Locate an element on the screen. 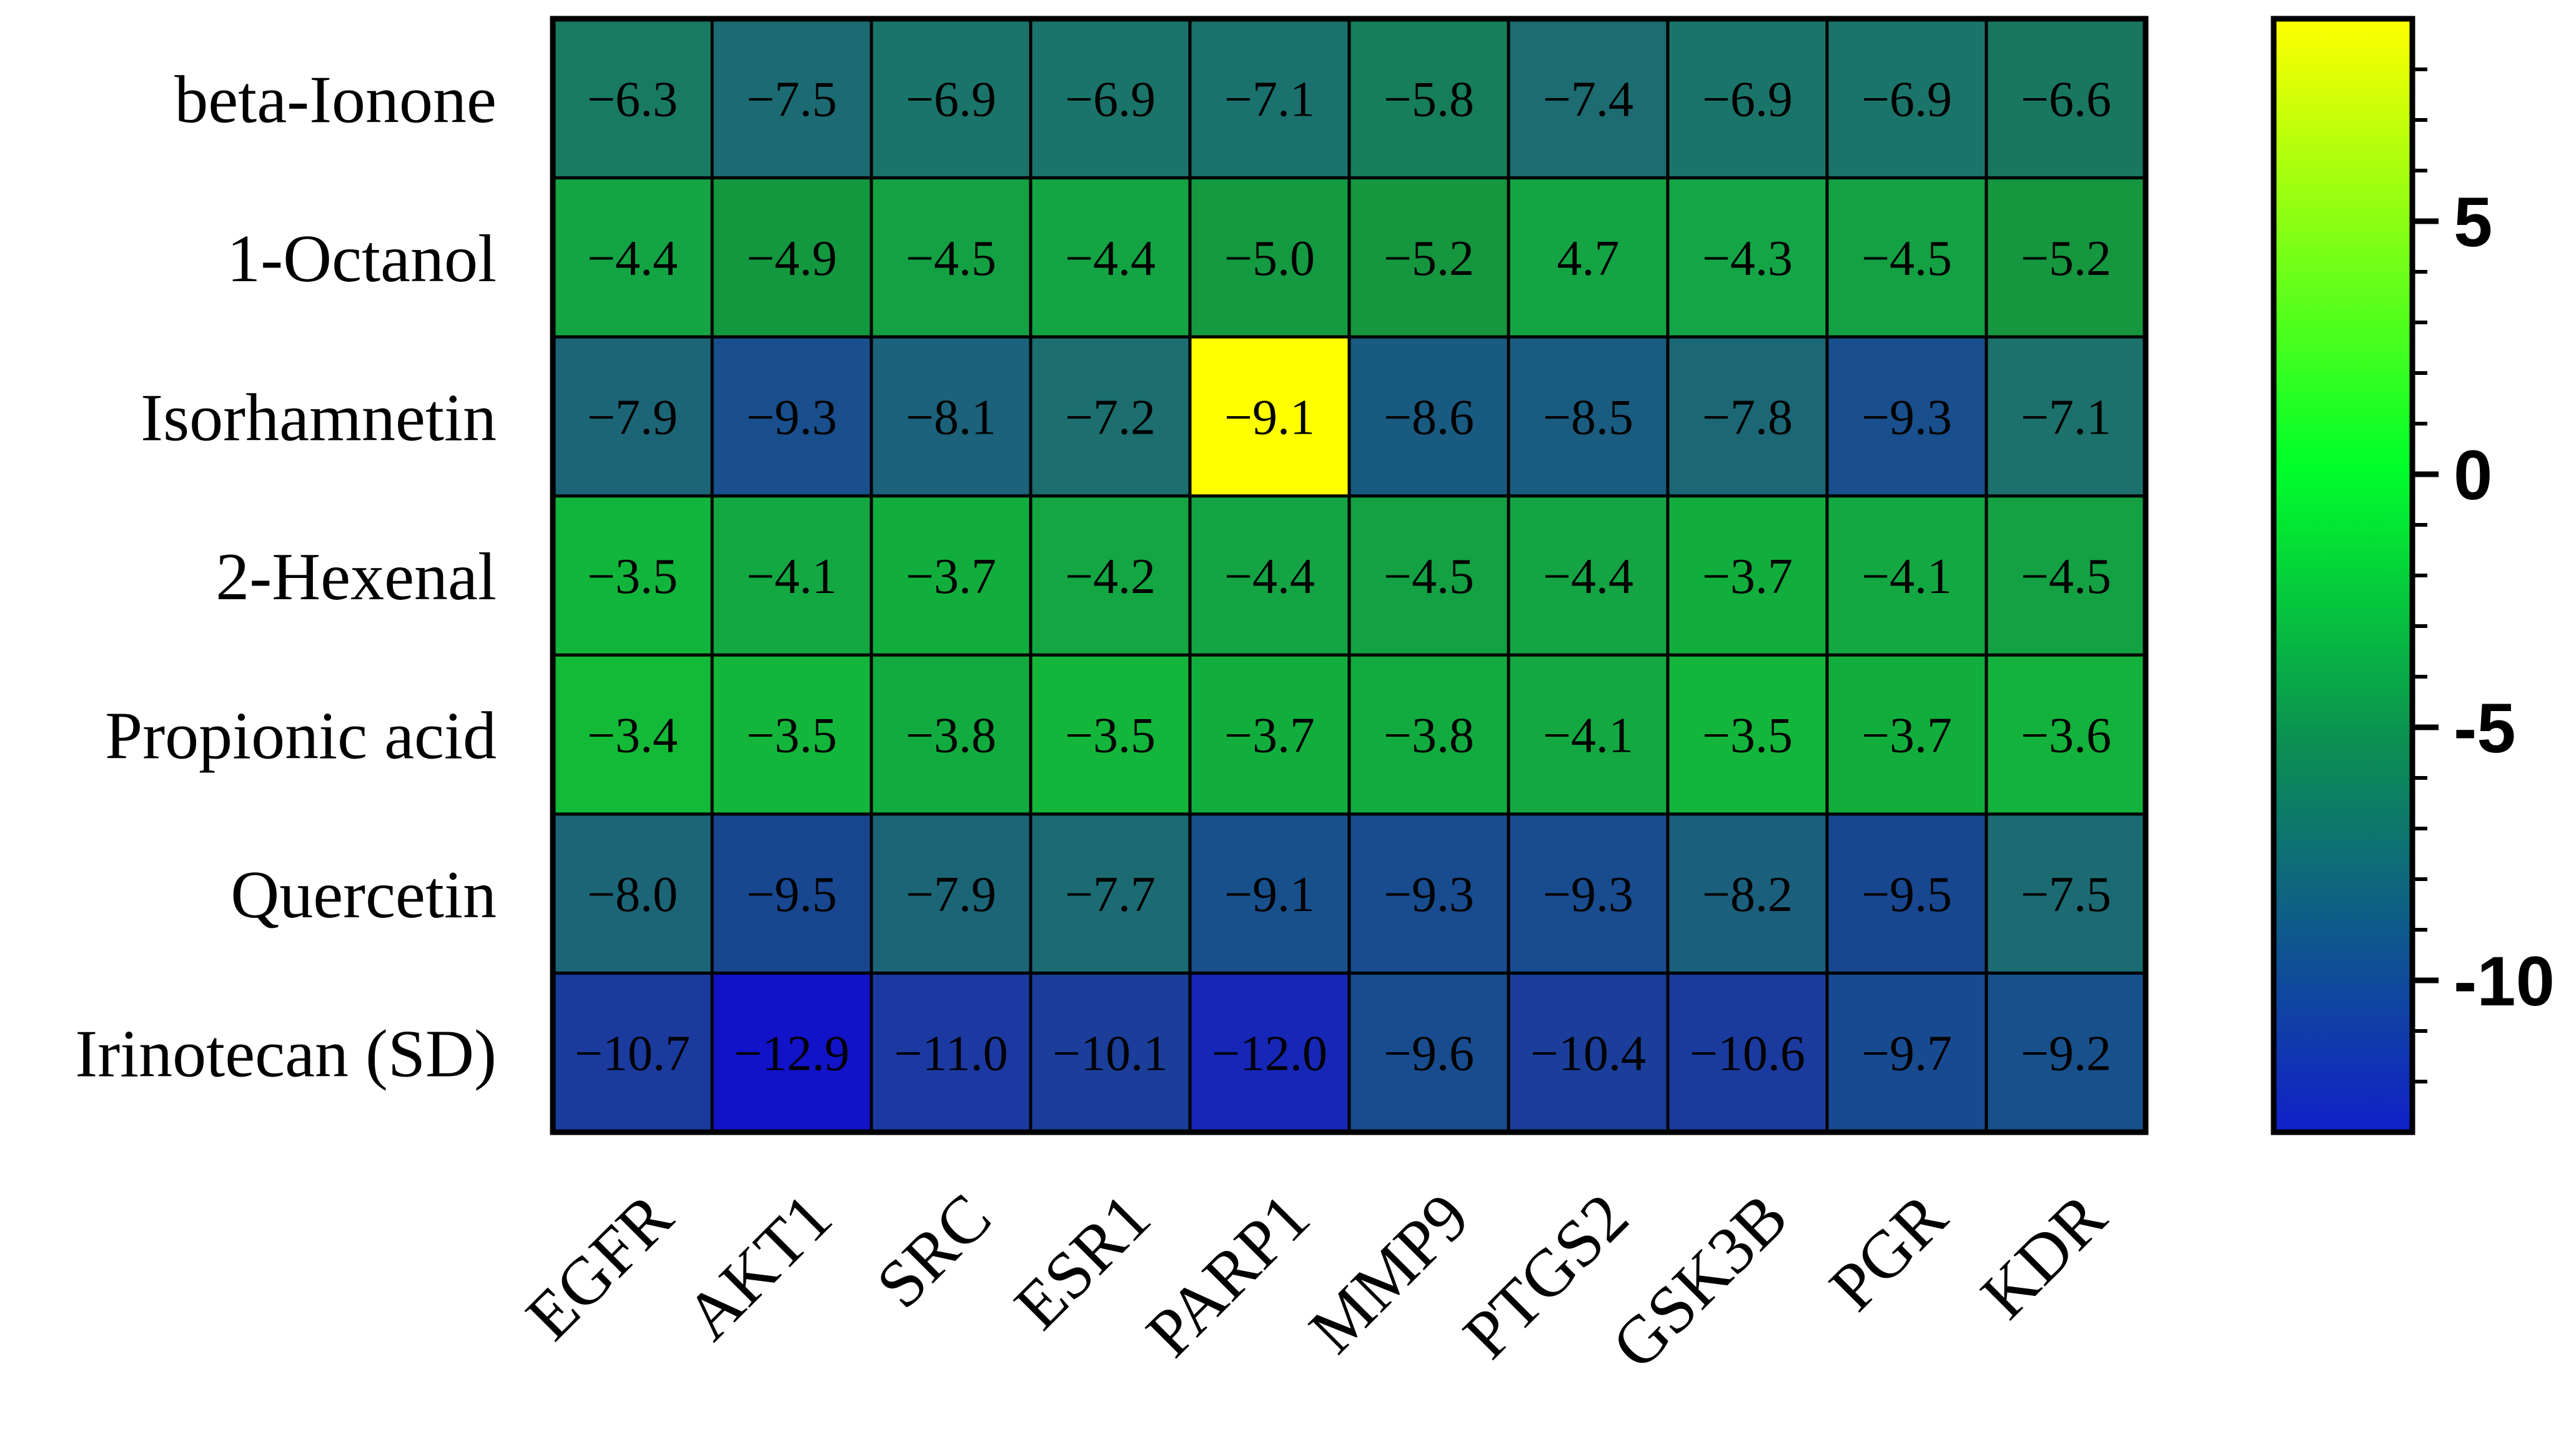  cell-value-label: −3.8 is located at coordinates (1429, 736).